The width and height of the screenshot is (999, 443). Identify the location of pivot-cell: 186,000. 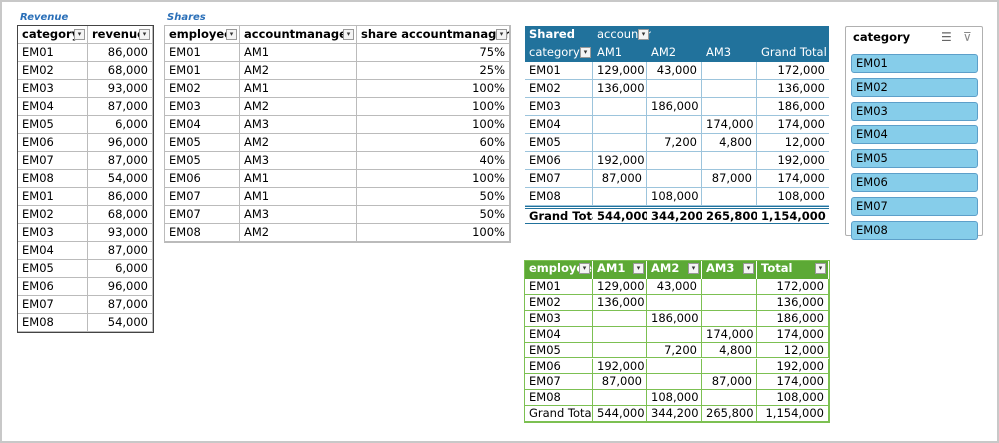
(793, 107).